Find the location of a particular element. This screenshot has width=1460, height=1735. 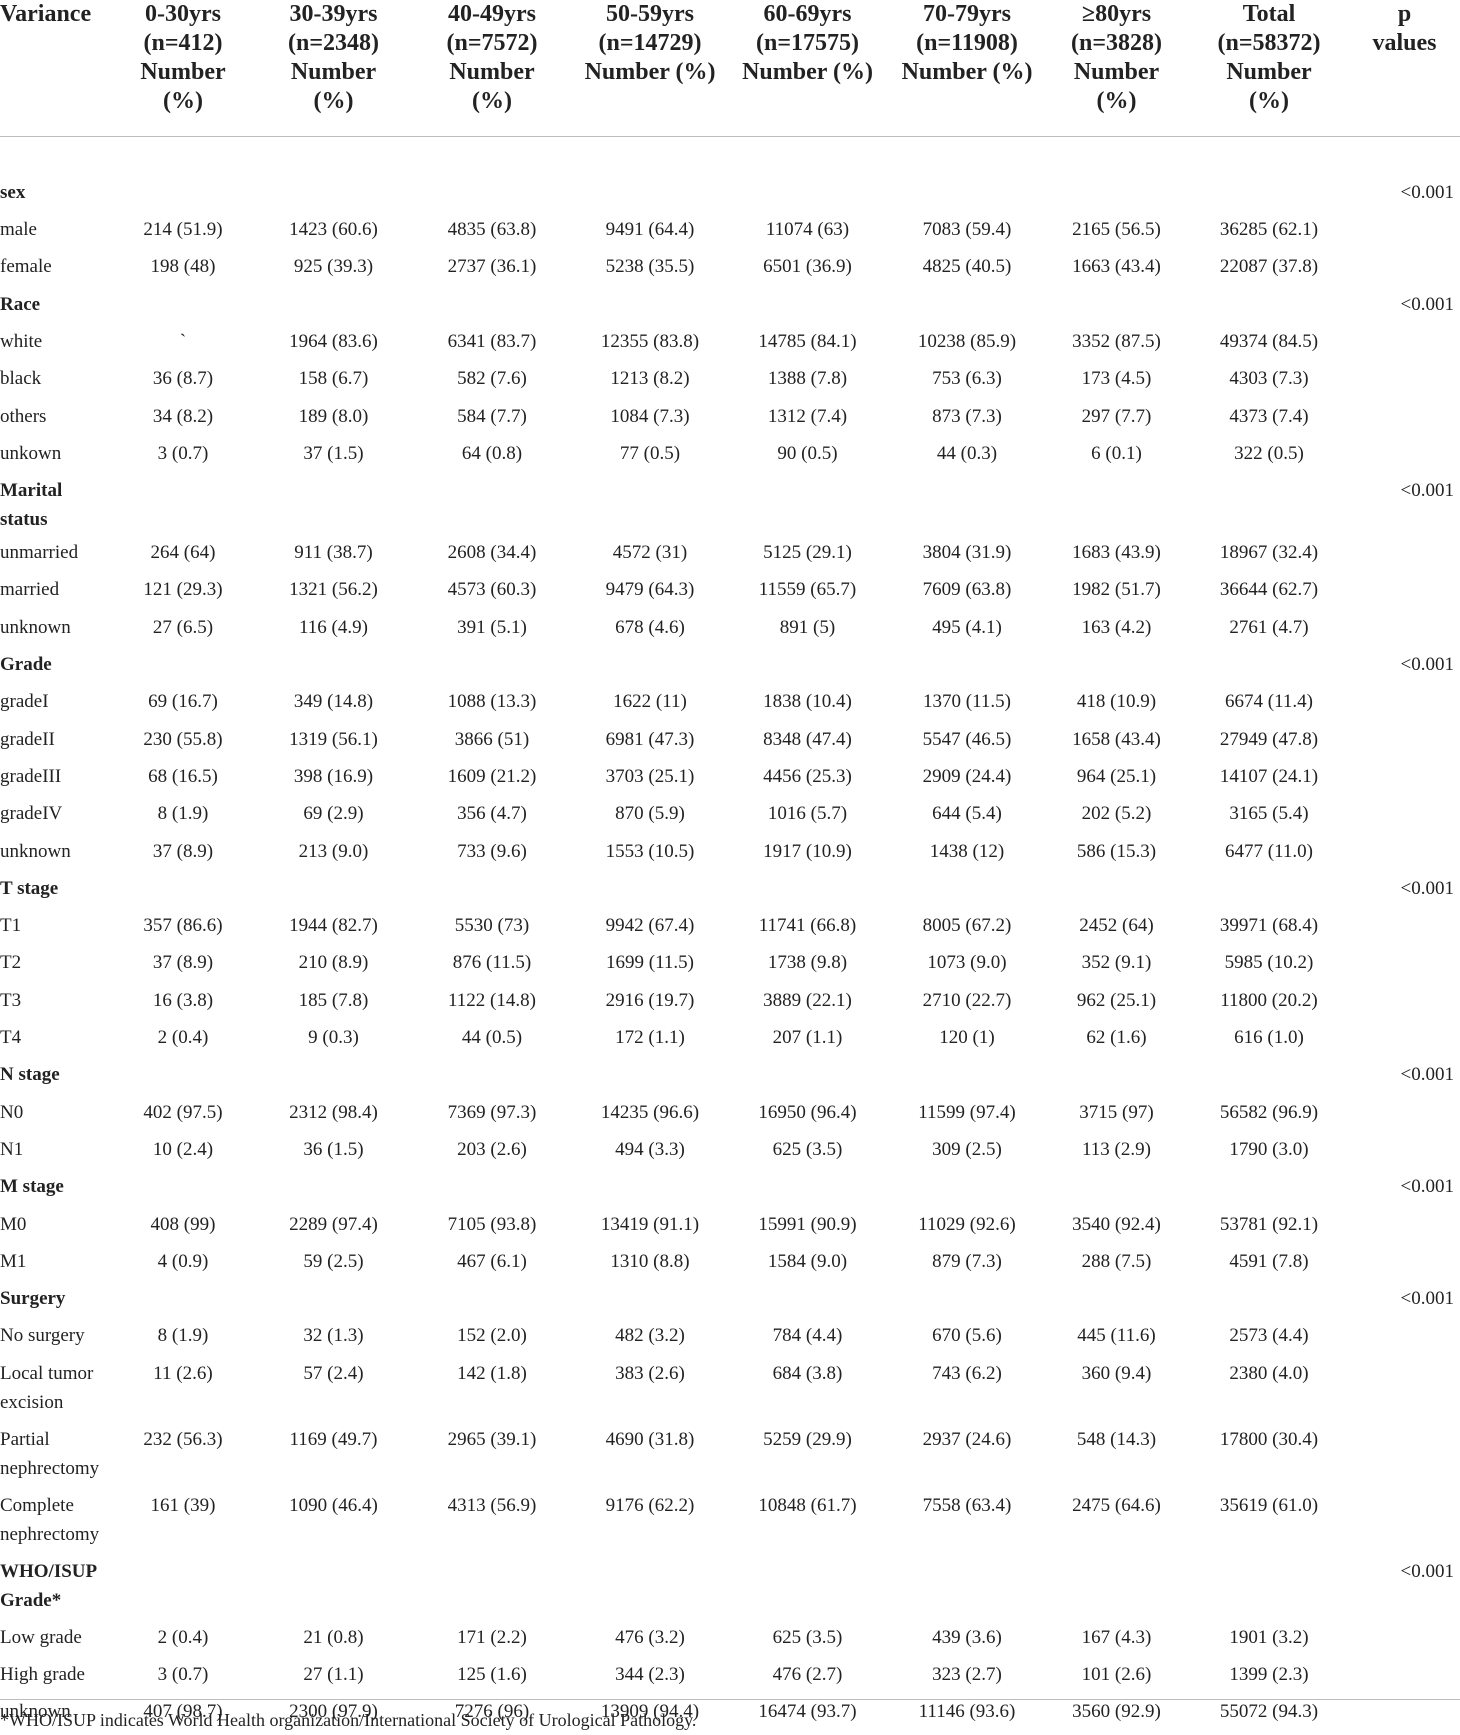

table-cell: 34 (8.2) is located at coordinates (183, 416).